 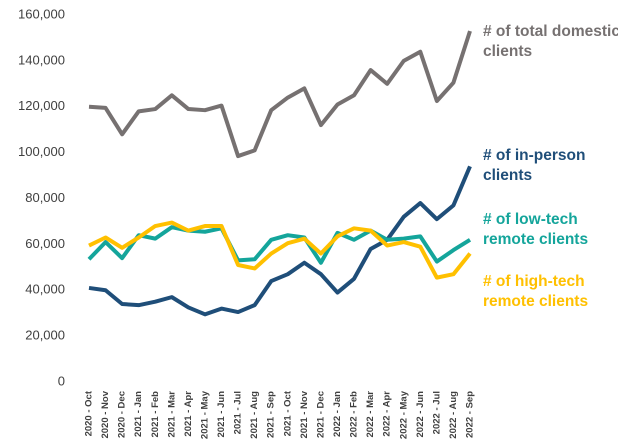 I want to click on x-tick-label: 2021 - Jun, so click(x=221, y=414).